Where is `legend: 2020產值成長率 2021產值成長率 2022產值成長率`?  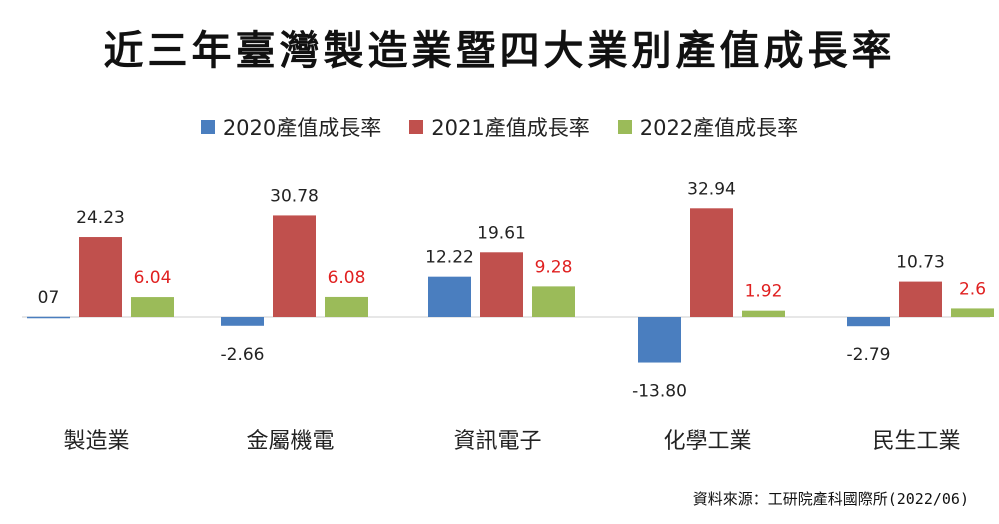 legend: 2020產值成長率 2021產值成長率 2022產值成長率 is located at coordinates (499, 127).